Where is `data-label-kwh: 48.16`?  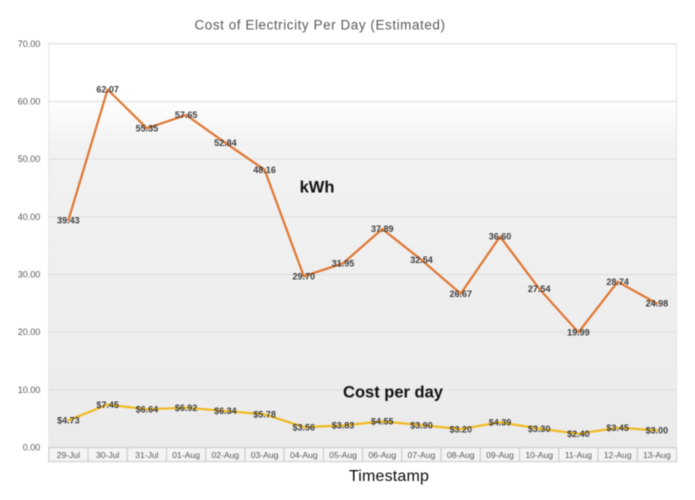 data-label-kwh: 48.16 is located at coordinates (264, 170).